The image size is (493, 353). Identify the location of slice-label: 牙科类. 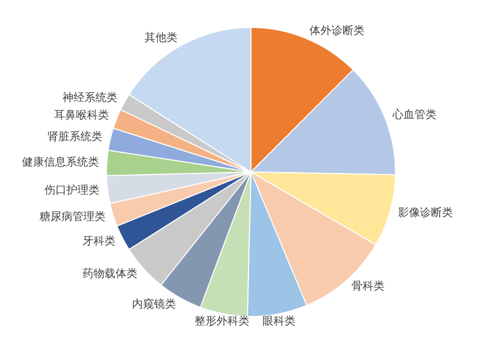
(99, 241).